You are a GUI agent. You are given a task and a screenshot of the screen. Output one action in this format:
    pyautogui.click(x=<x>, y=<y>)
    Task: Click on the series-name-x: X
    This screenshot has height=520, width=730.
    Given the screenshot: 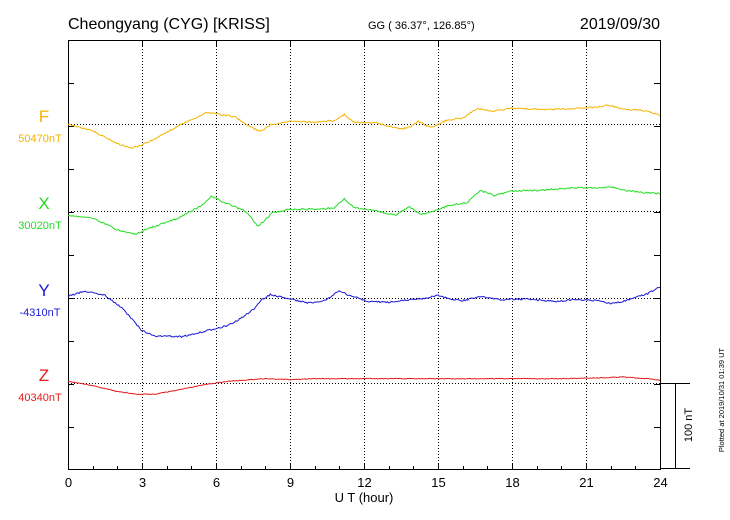 What is the action you would take?
    pyautogui.click(x=43, y=203)
    